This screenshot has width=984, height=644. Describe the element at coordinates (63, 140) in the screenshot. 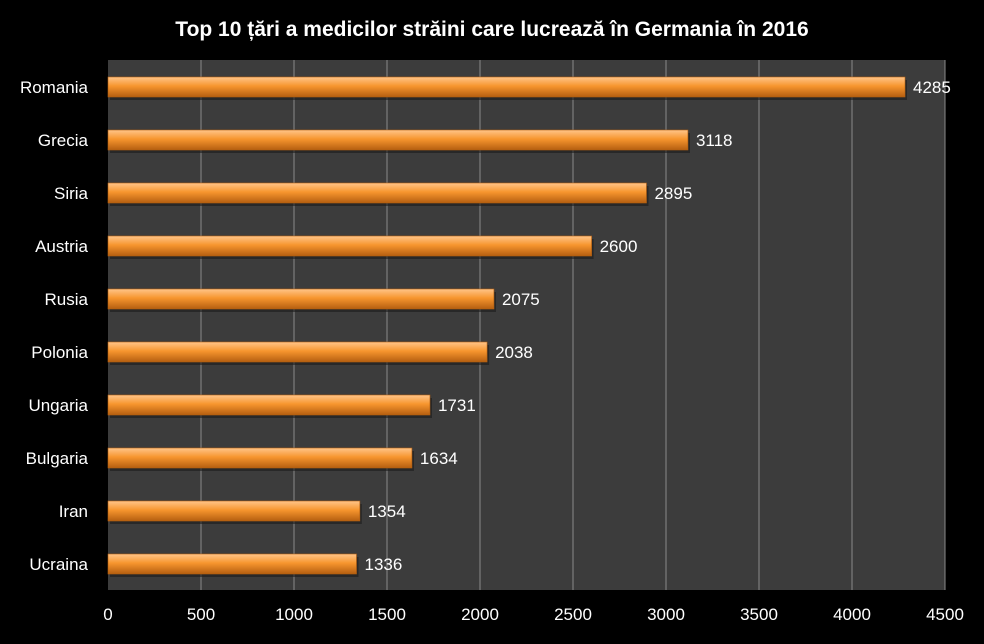

I see `category-label: Grecia` at that location.